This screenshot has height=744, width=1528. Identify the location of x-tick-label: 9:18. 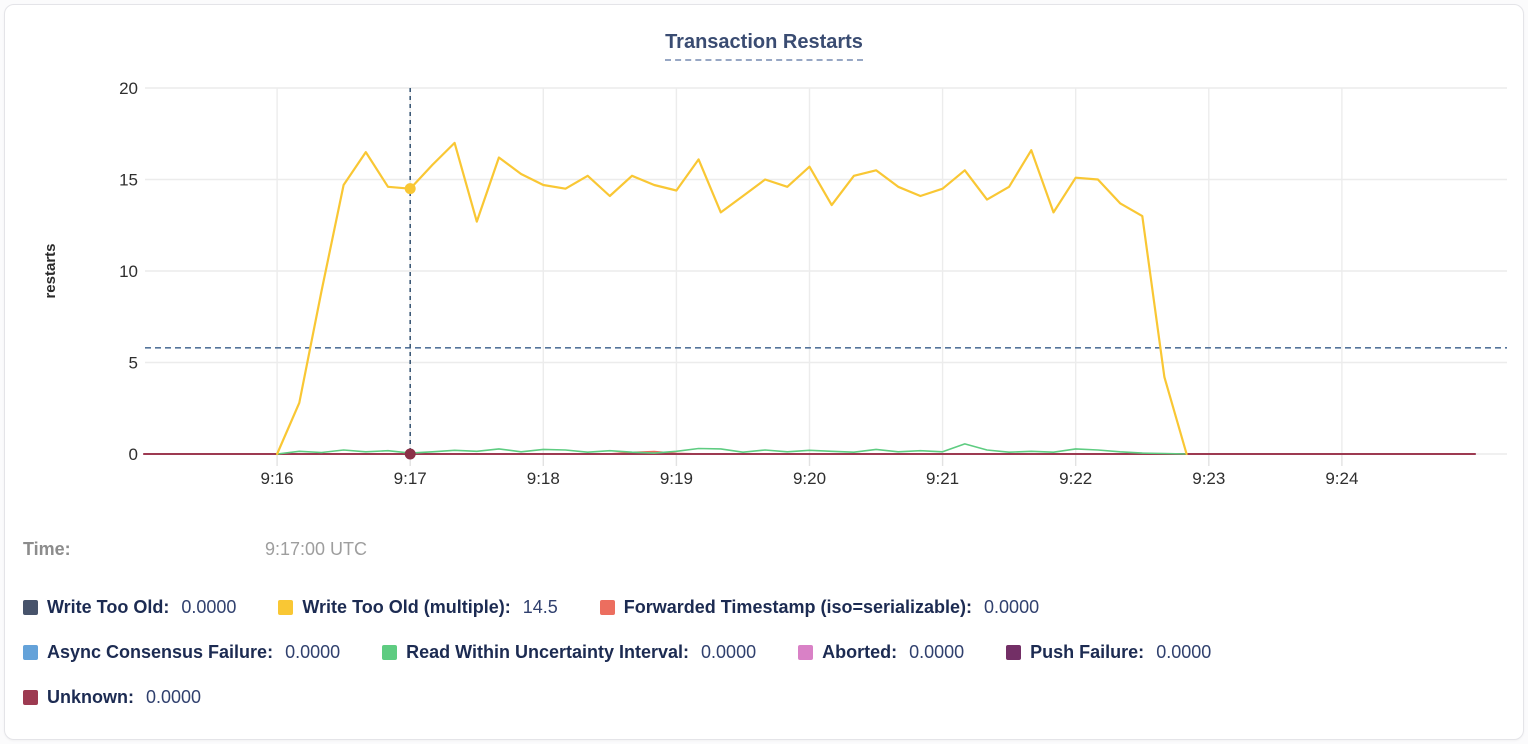
(543, 478).